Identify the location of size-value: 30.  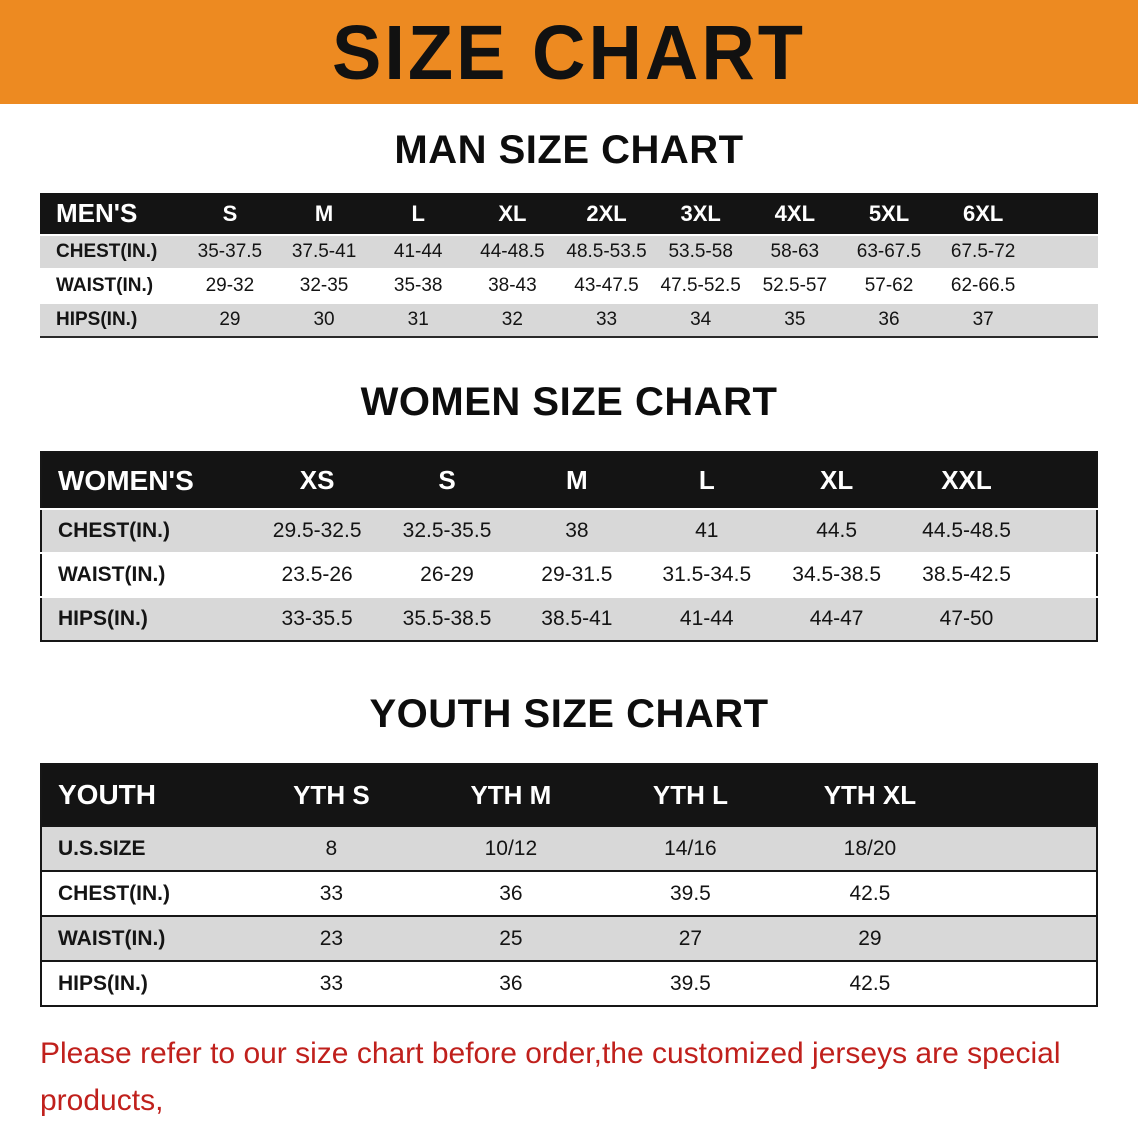
(324, 319).